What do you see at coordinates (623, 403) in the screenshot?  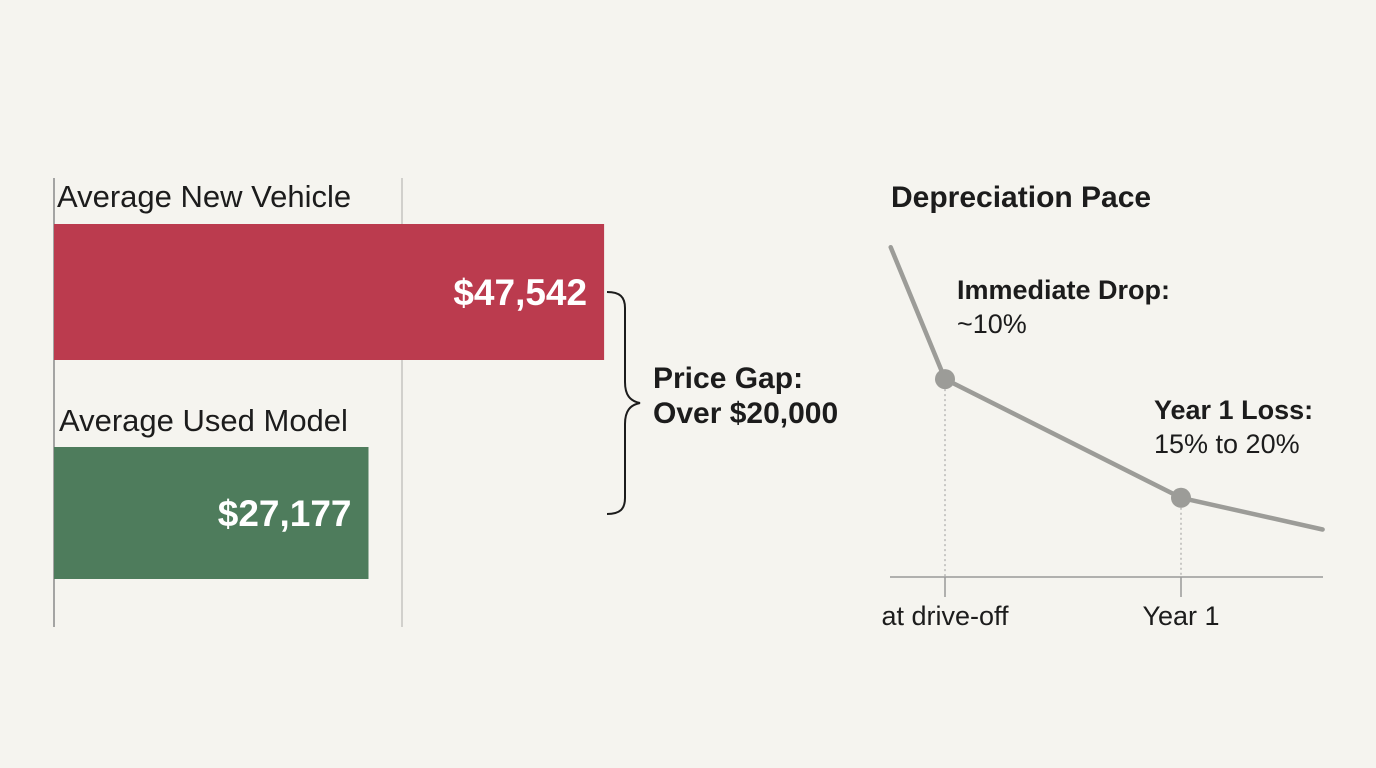 I see `price-gap-brace` at bounding box center [623, 403].